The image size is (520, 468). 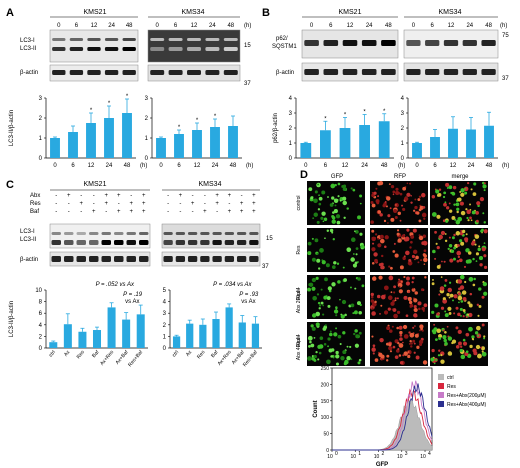 I want to click on blot-b-mw2: 37, so click(x=505, y=79).